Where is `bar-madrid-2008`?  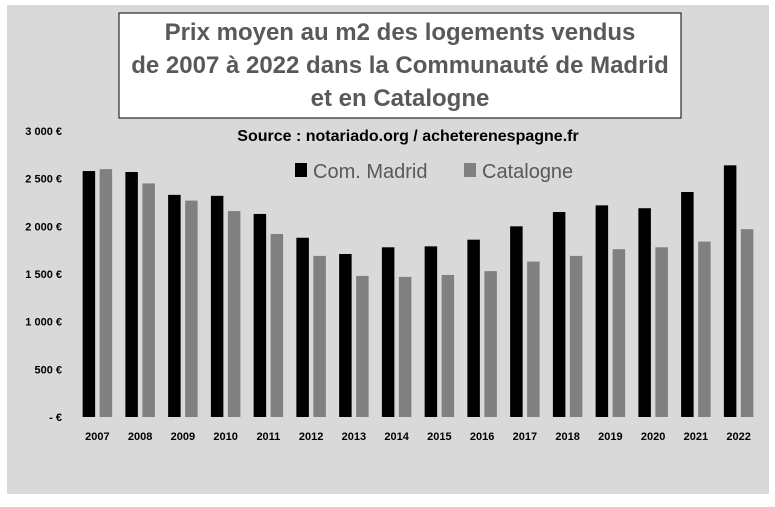
bar-madrid-2008 is located at coordinates (131, 294).